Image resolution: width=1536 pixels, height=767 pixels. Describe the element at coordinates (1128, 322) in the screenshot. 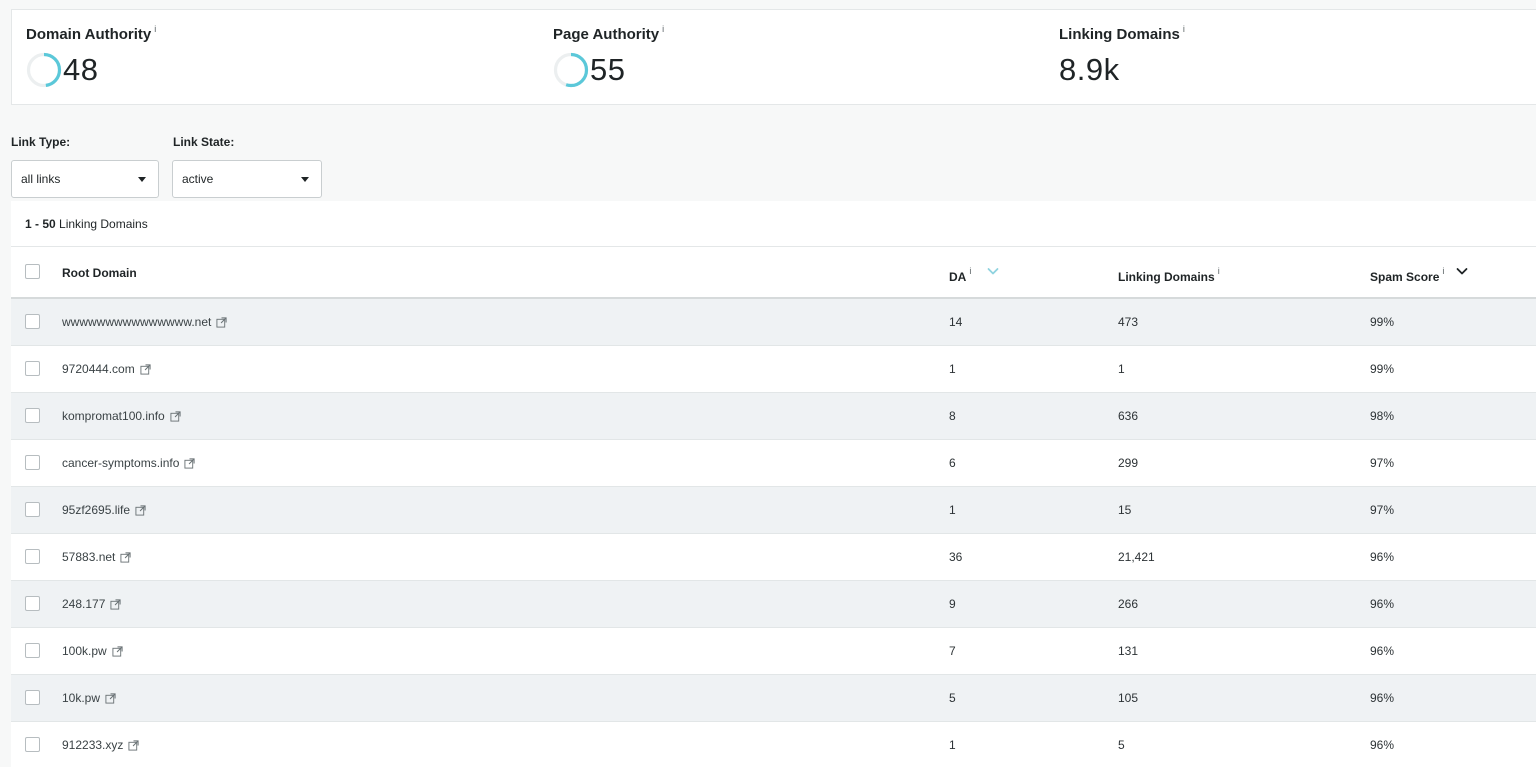

I see `linking-domains-cell: 473` at that location.